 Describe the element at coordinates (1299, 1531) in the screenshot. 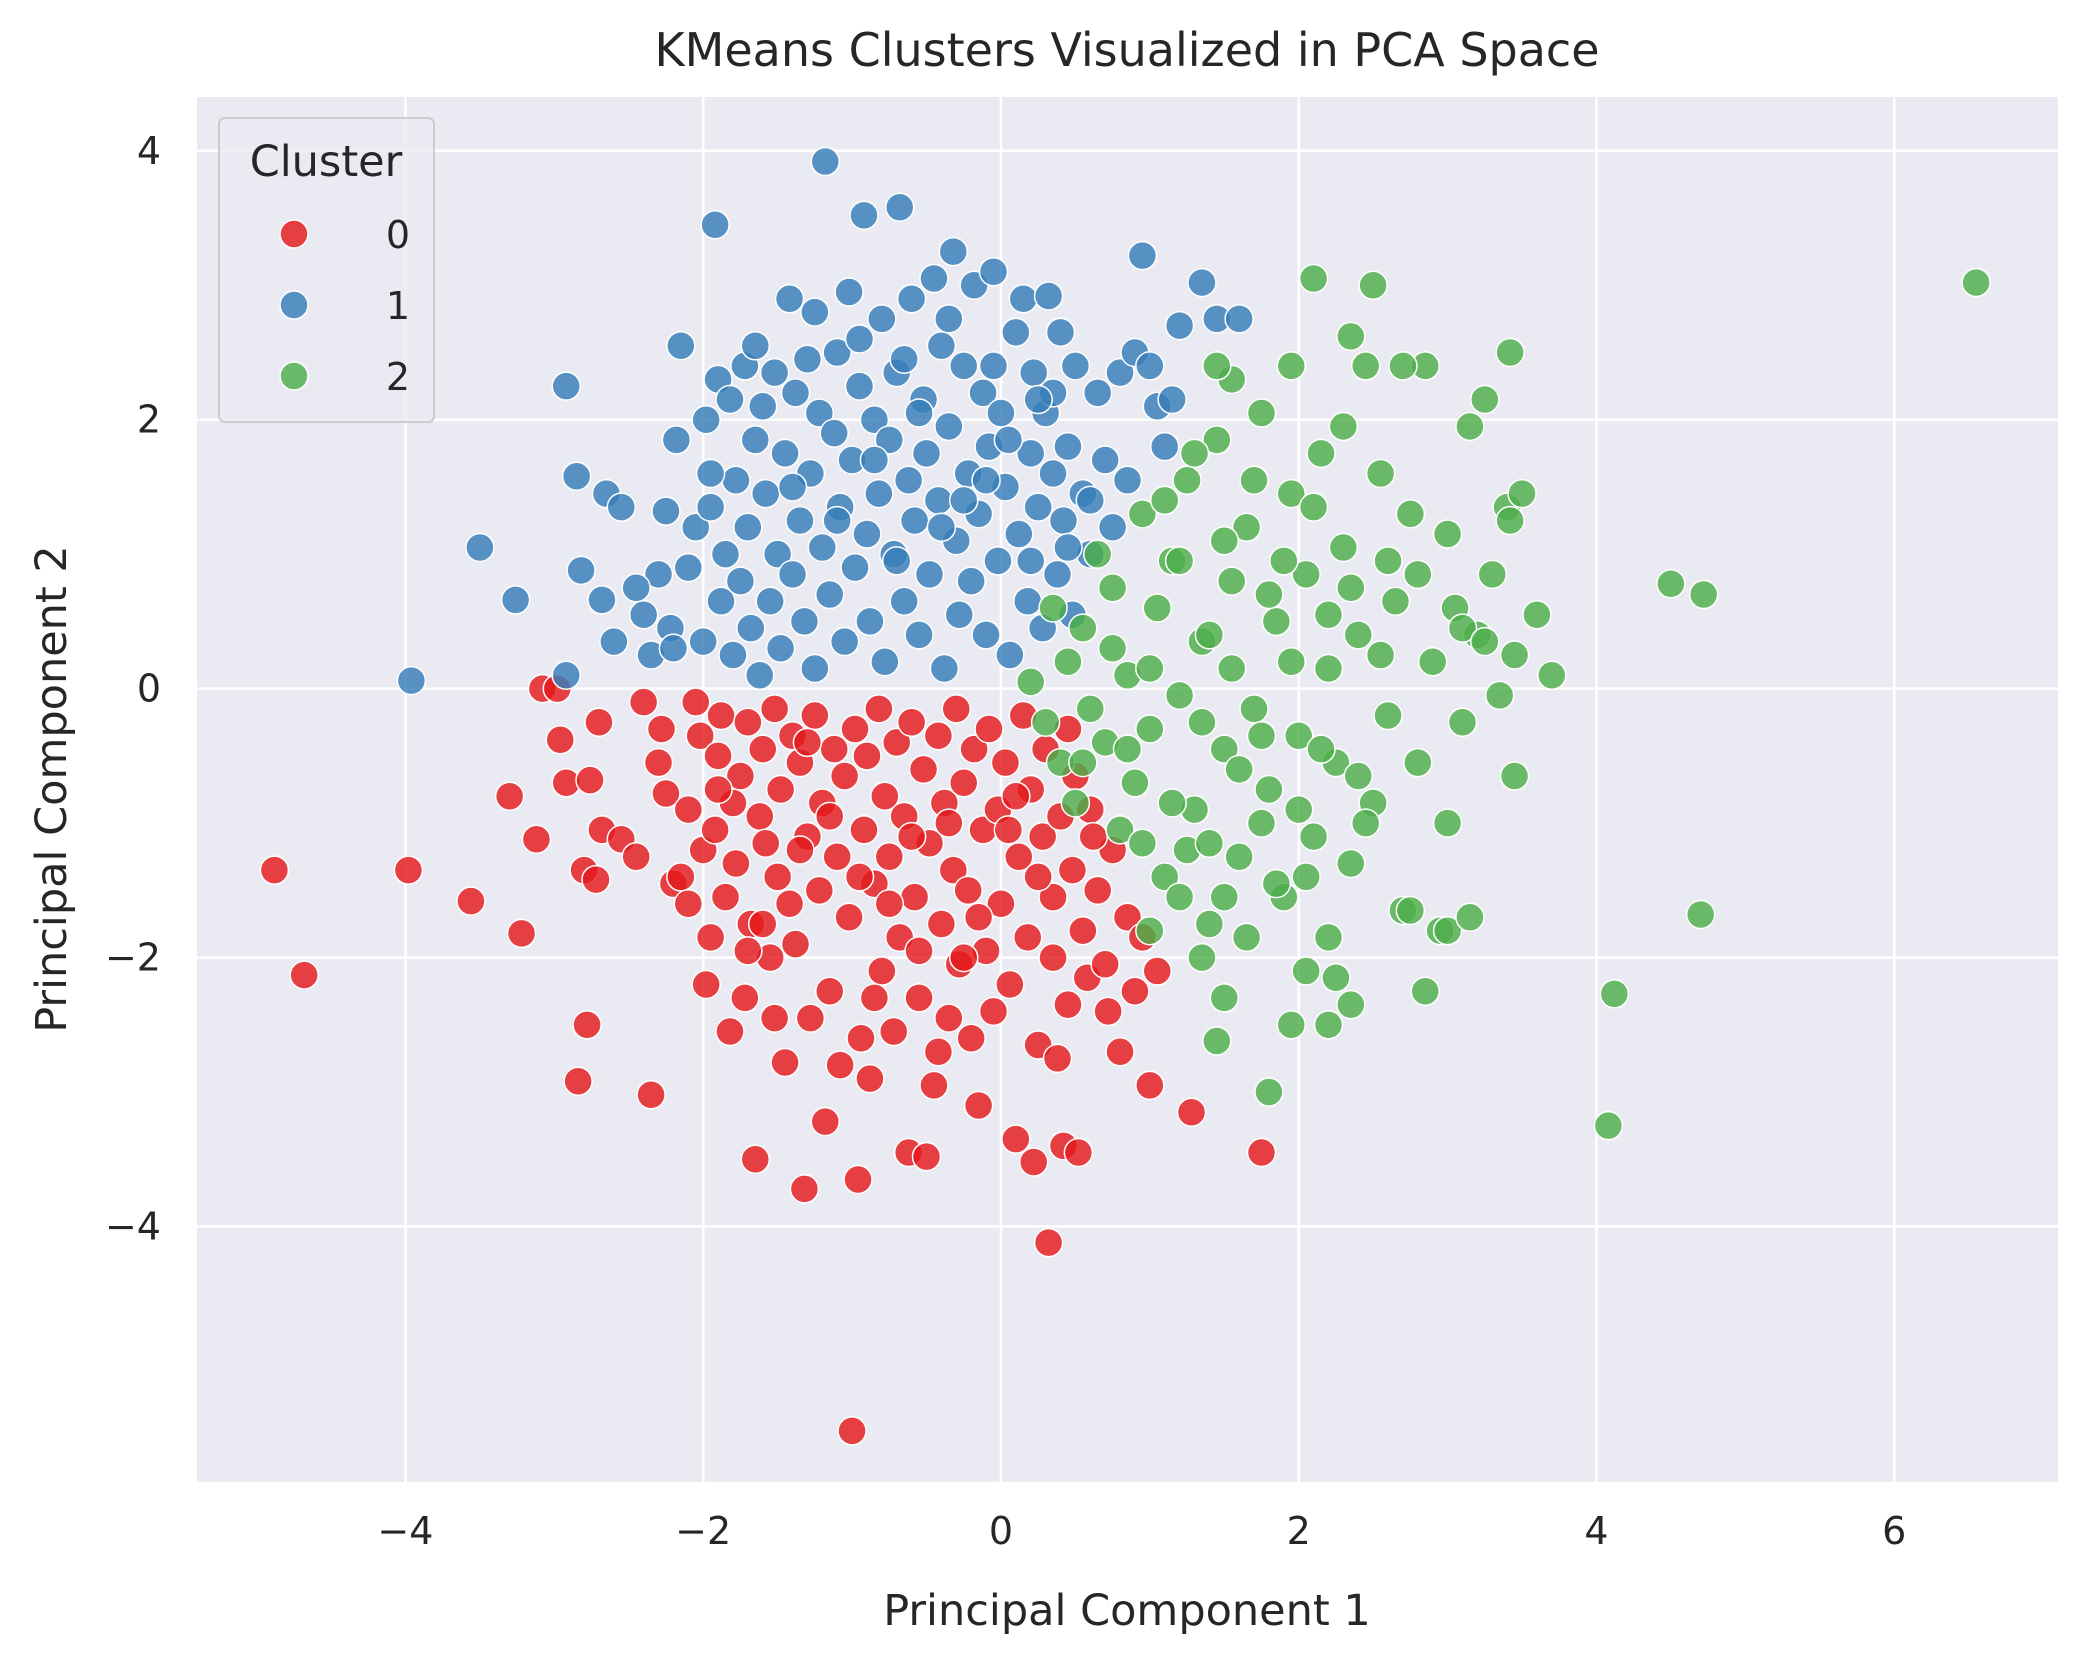

I see `x-tick-label: 2` at that location.